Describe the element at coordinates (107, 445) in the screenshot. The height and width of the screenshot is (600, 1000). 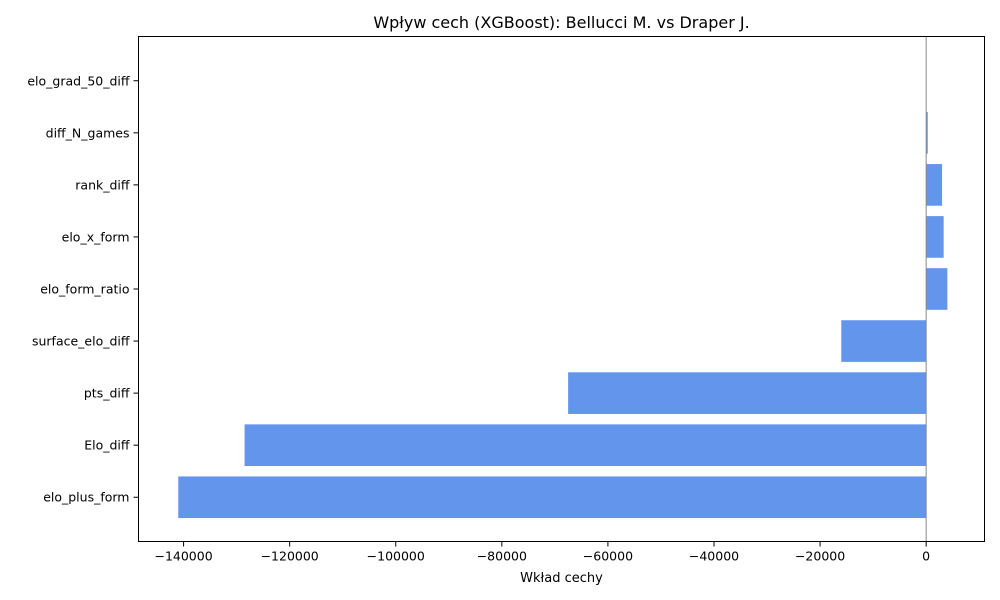
I see `y-tick-label: Elo_diff` at that location.